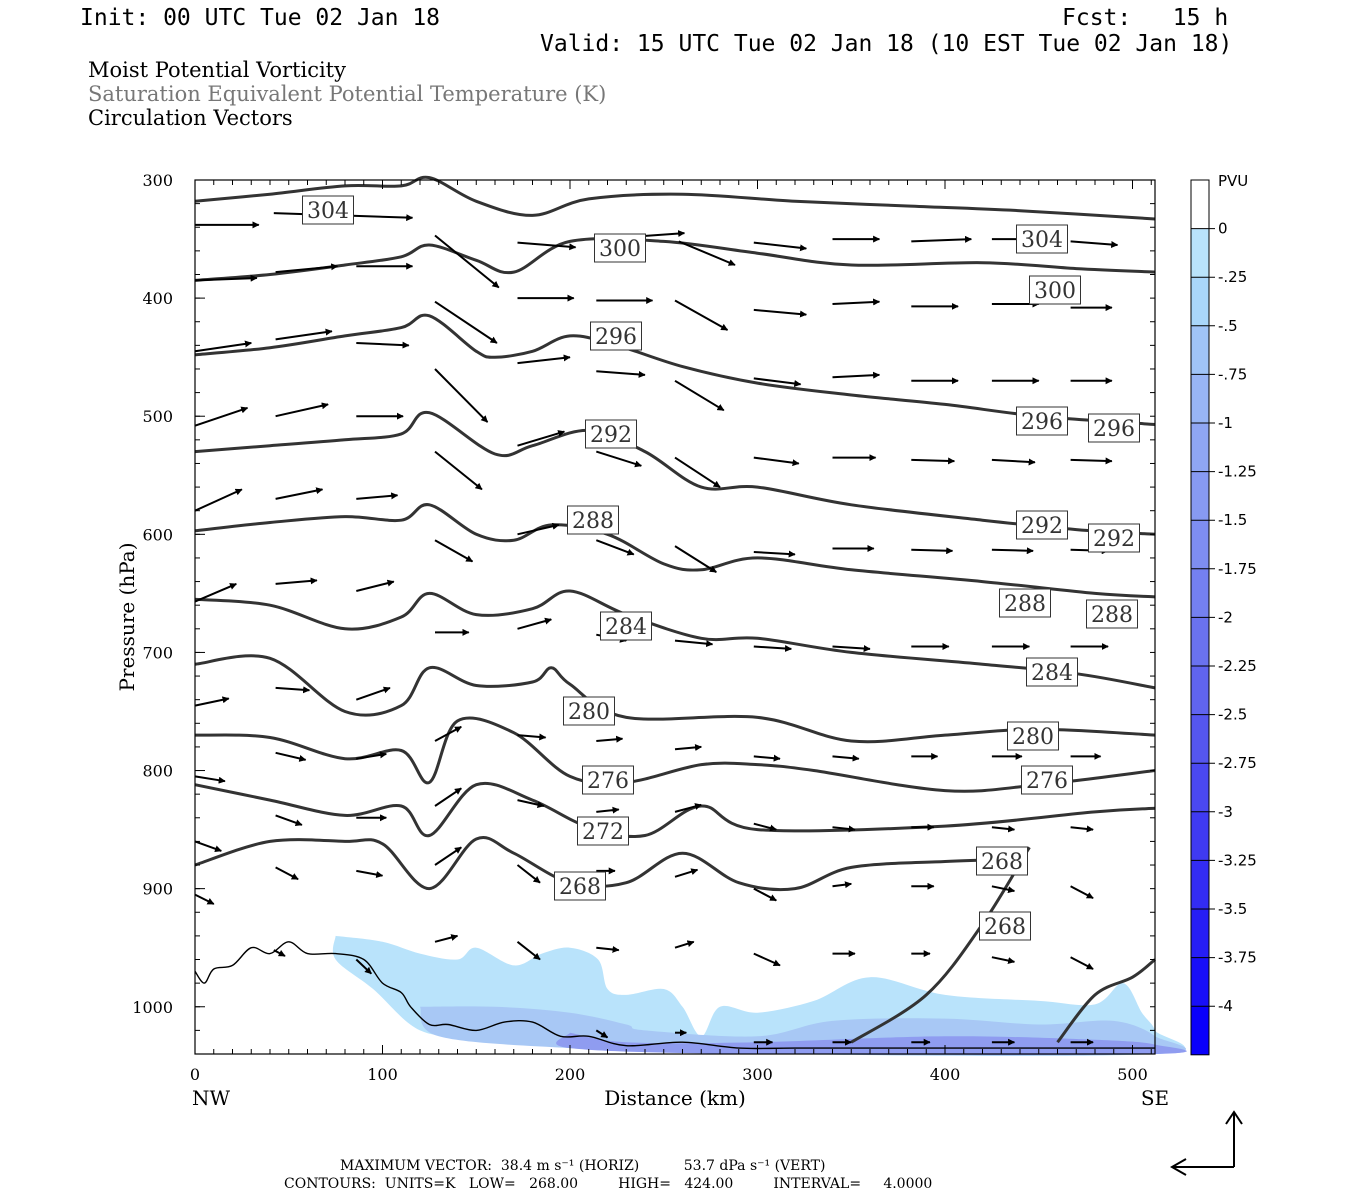 The width and height of the screenshot is (1350, 1200). What do you see at coordinates (945, 1074) in the screenshot?
I see `x-tick-label: 400` at bounding box center [945, 1074].